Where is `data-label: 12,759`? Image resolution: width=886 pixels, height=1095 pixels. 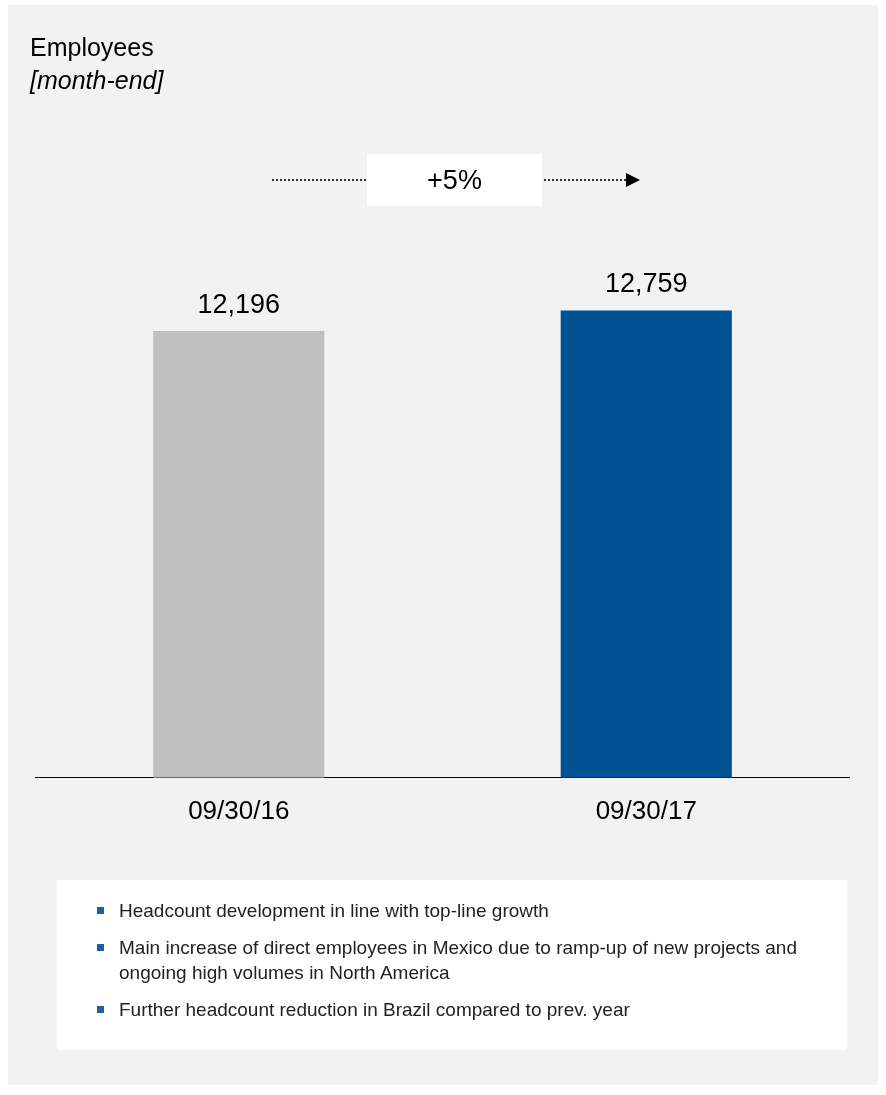
data-label: 12,759 is located at coordinates (646, 283).